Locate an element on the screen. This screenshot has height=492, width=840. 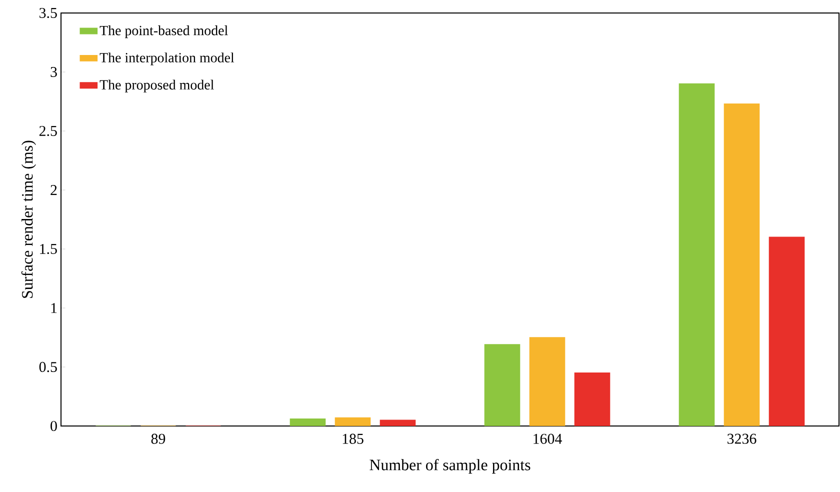
x-tick-label: 3236 is located at coordinates (742, 439).